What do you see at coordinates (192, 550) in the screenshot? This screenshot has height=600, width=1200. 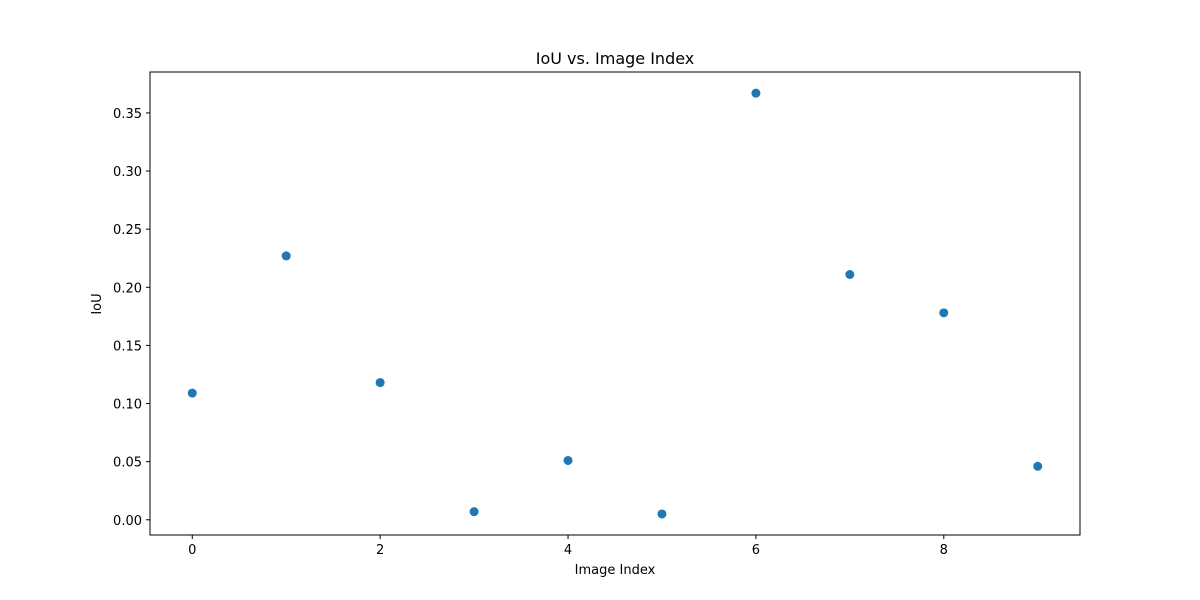 I see `x-tick-label: 0` at bounding box center [192, 550].